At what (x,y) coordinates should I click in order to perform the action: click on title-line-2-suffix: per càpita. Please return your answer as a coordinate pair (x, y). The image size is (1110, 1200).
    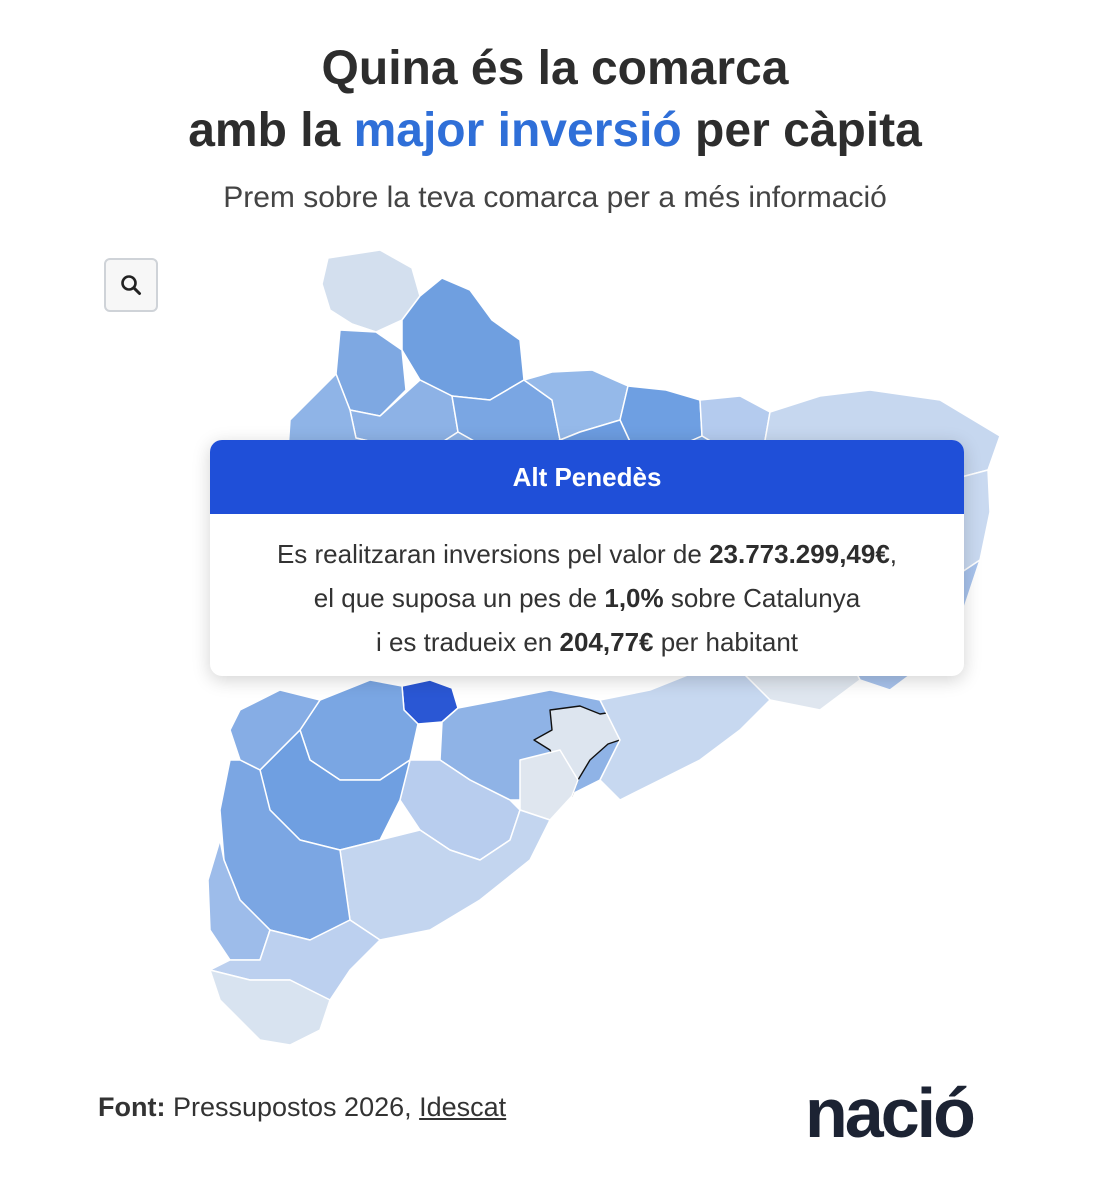
    Looking at the image, I should click on (801, 130).